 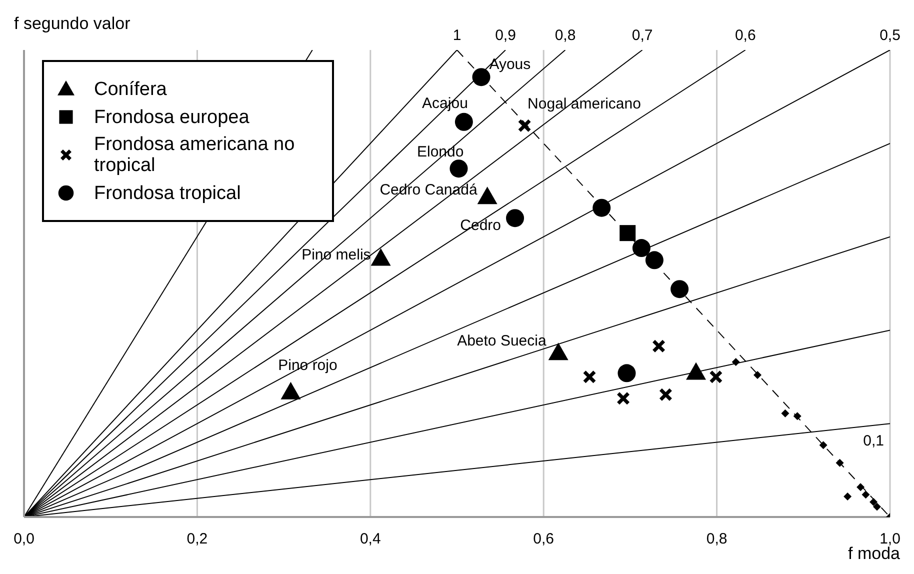 What do you see at coordinates (502, 341) in the screenshot?
I see `annotation: Abeto Suecia` at bounding box center [502, 341].